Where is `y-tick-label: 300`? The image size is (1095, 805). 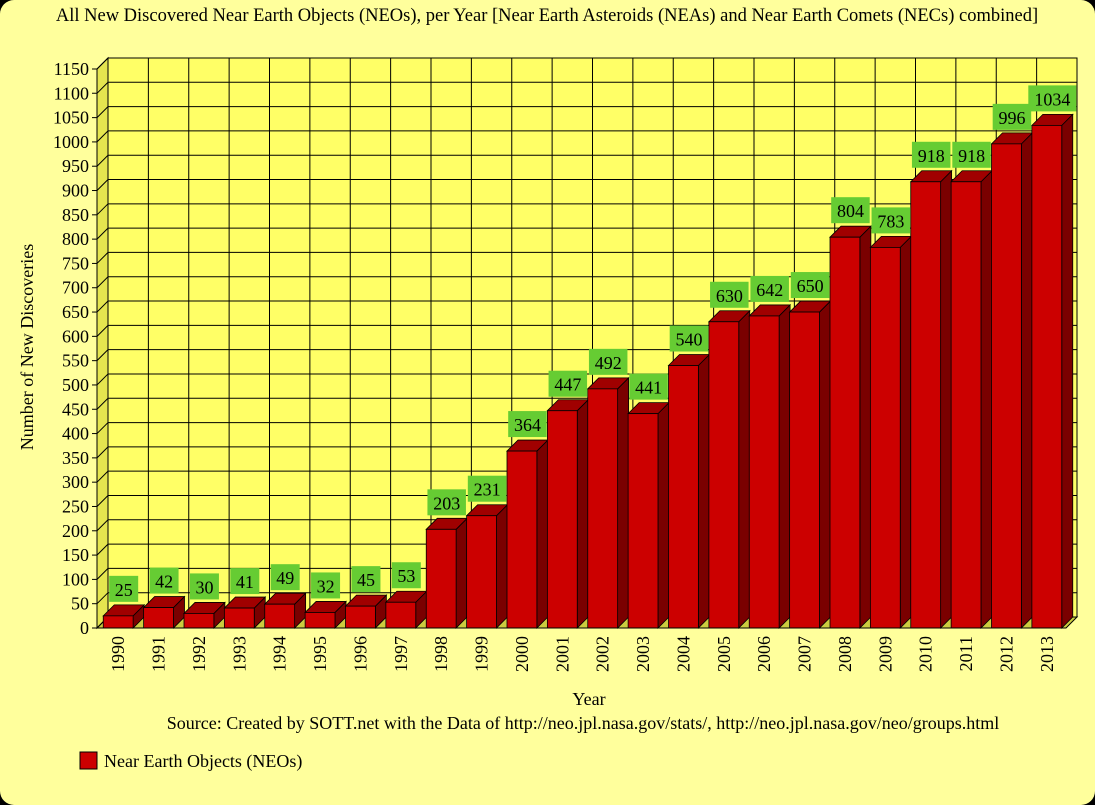 y-tick-label: 300 is located at coordinates (75, 482).